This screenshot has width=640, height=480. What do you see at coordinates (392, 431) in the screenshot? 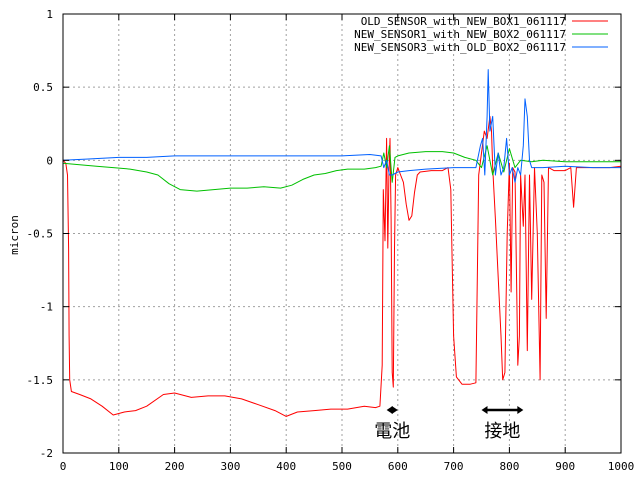
I see `annotation-label: 電池` at bounding box center [392, 431].